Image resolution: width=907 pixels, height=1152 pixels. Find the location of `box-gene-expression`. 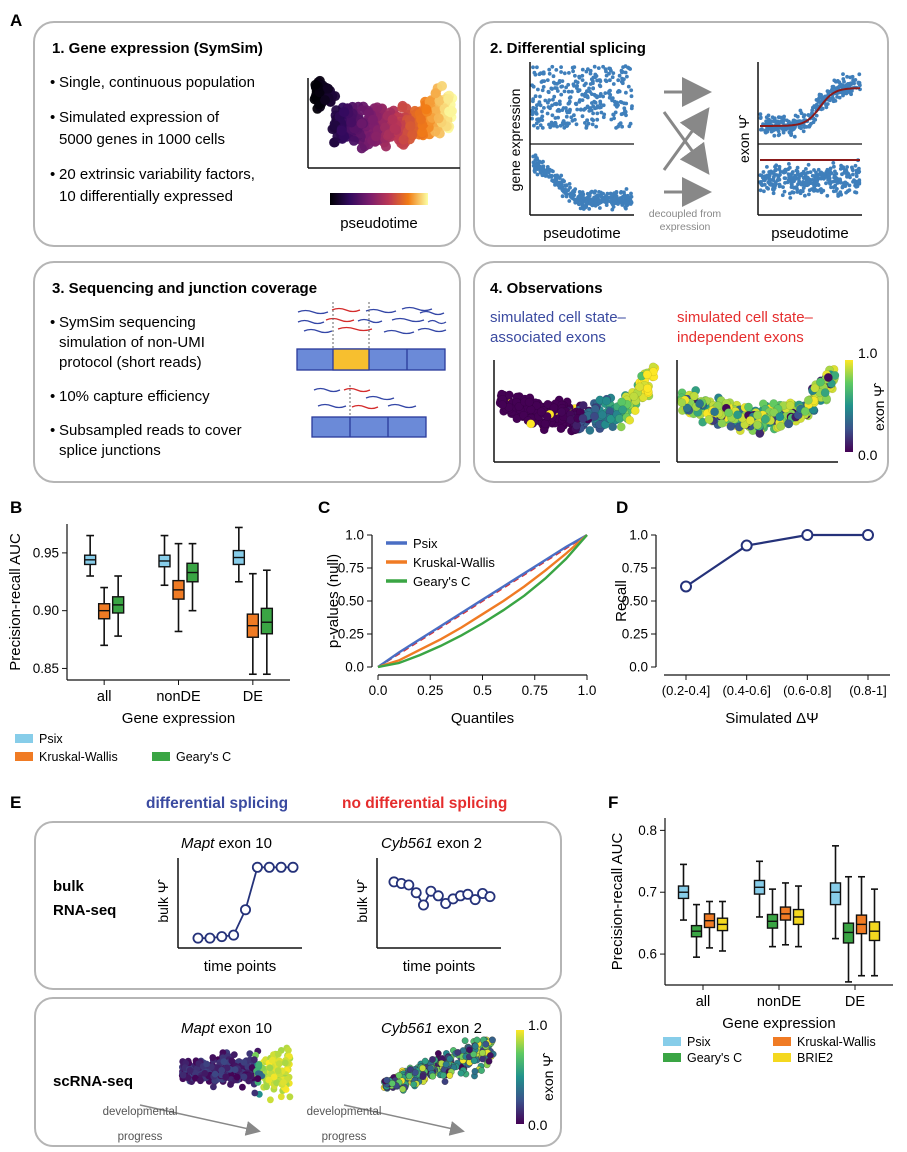

box-gene-expression is located at coordinates (247, 134).